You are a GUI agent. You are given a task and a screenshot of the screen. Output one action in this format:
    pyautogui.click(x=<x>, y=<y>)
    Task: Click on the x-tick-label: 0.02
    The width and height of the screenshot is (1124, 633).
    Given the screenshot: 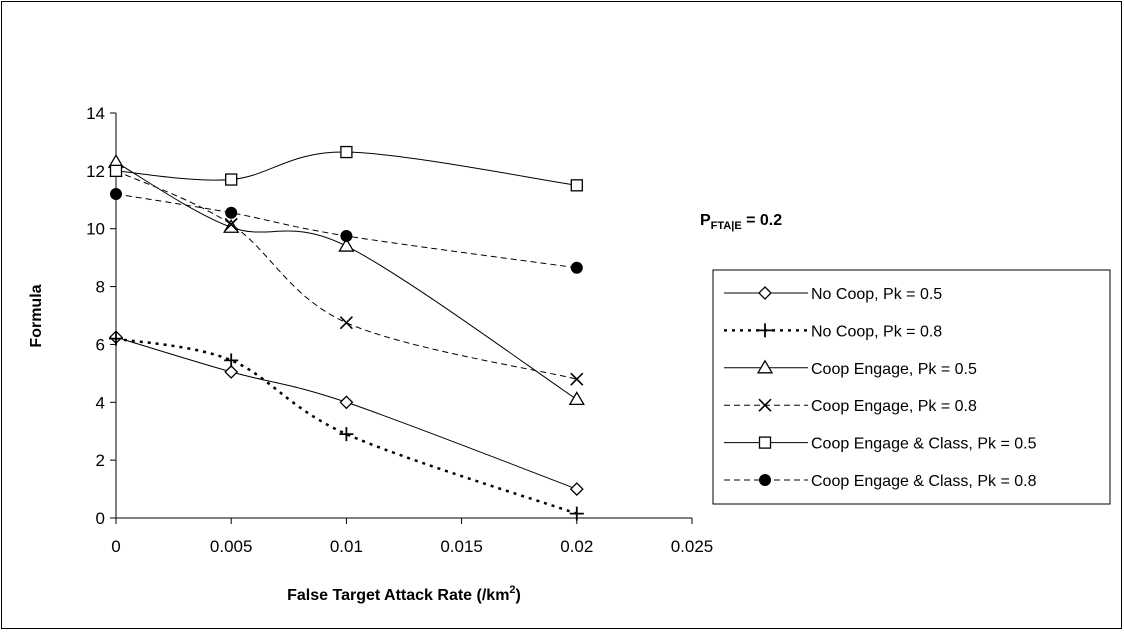 What is the action you would take?
    pyautogui.click(x=576, y=546)
    